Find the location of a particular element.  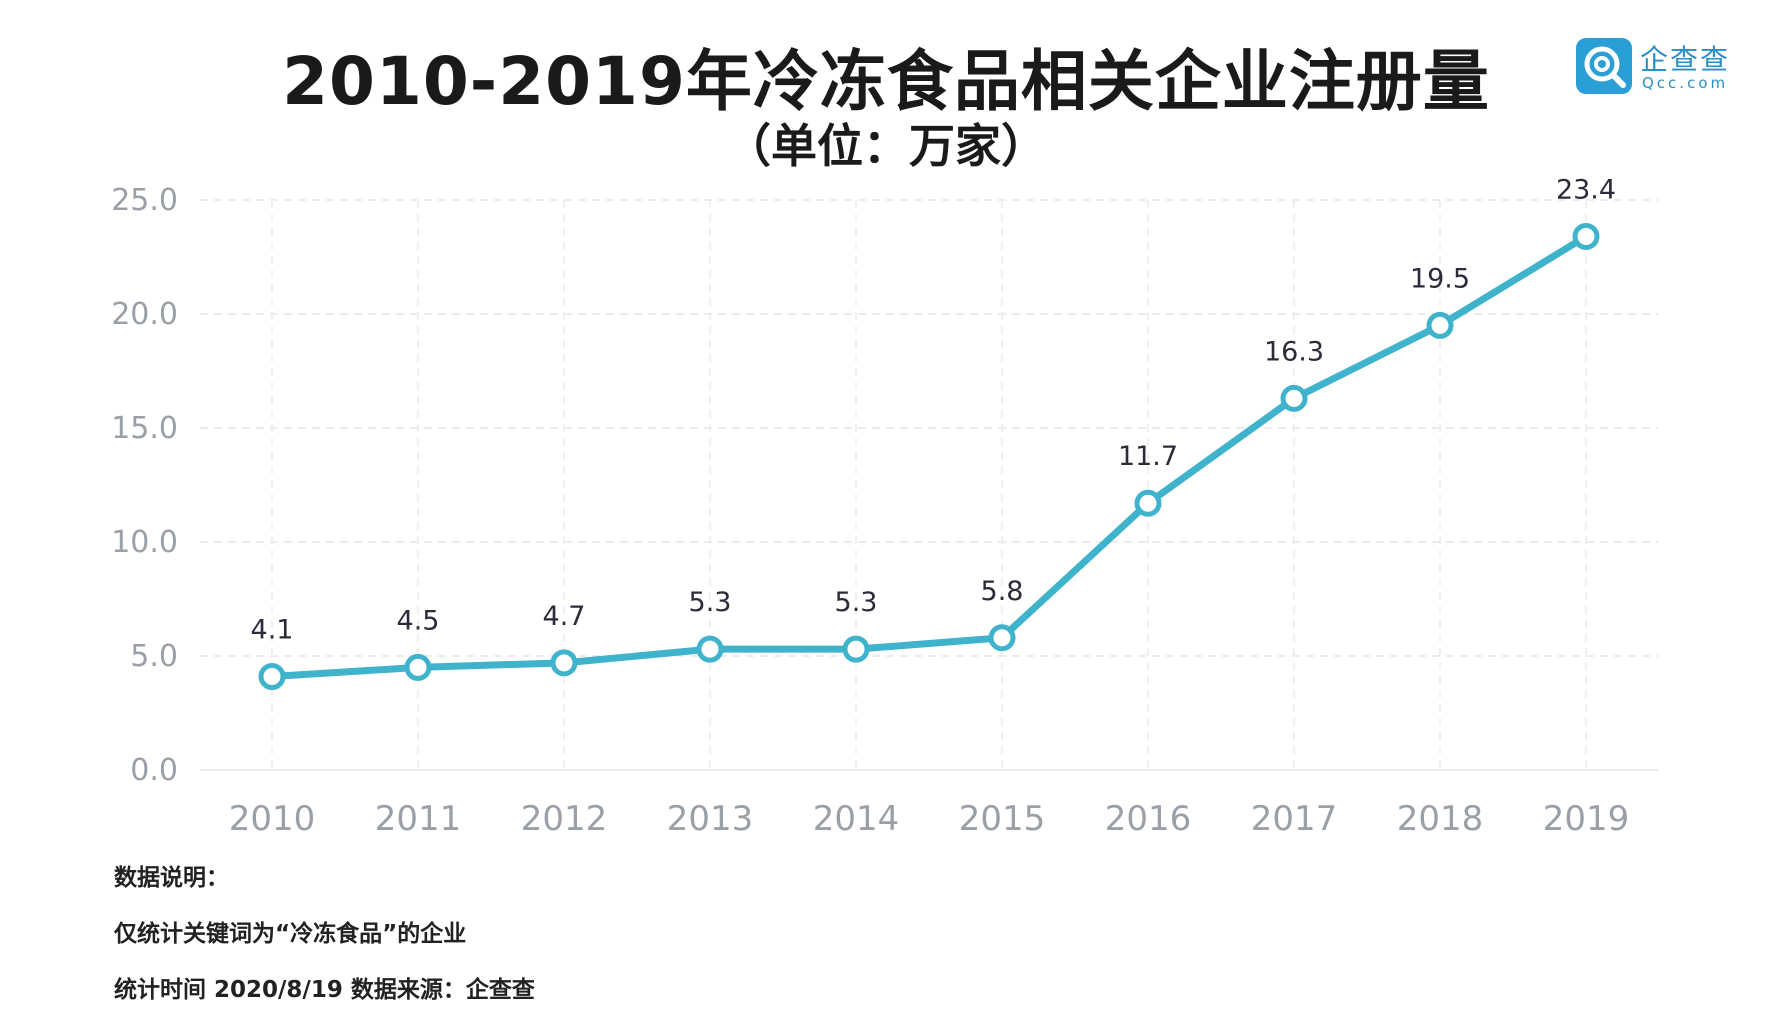

x-tick-label: 2011 is located at coordinates (418, 819).